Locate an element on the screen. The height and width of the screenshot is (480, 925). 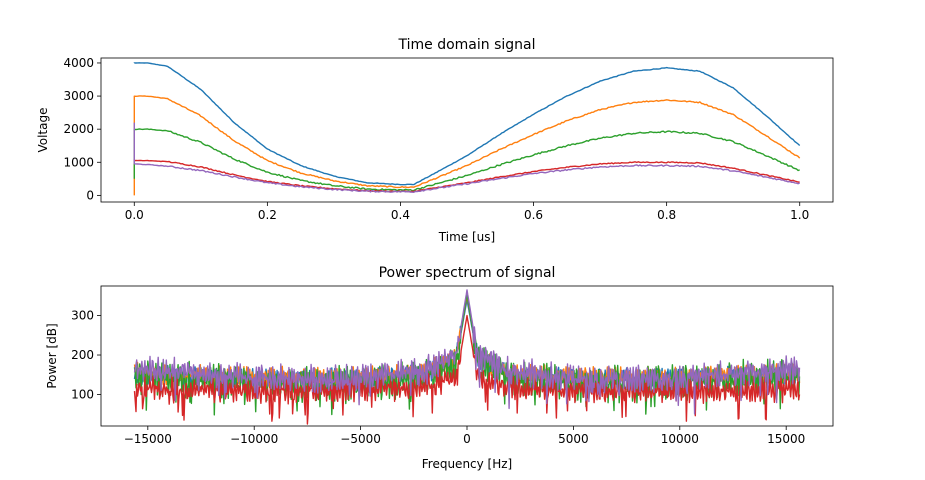
time-domain-title: Time domain signal is located at coordinates (466, 45).